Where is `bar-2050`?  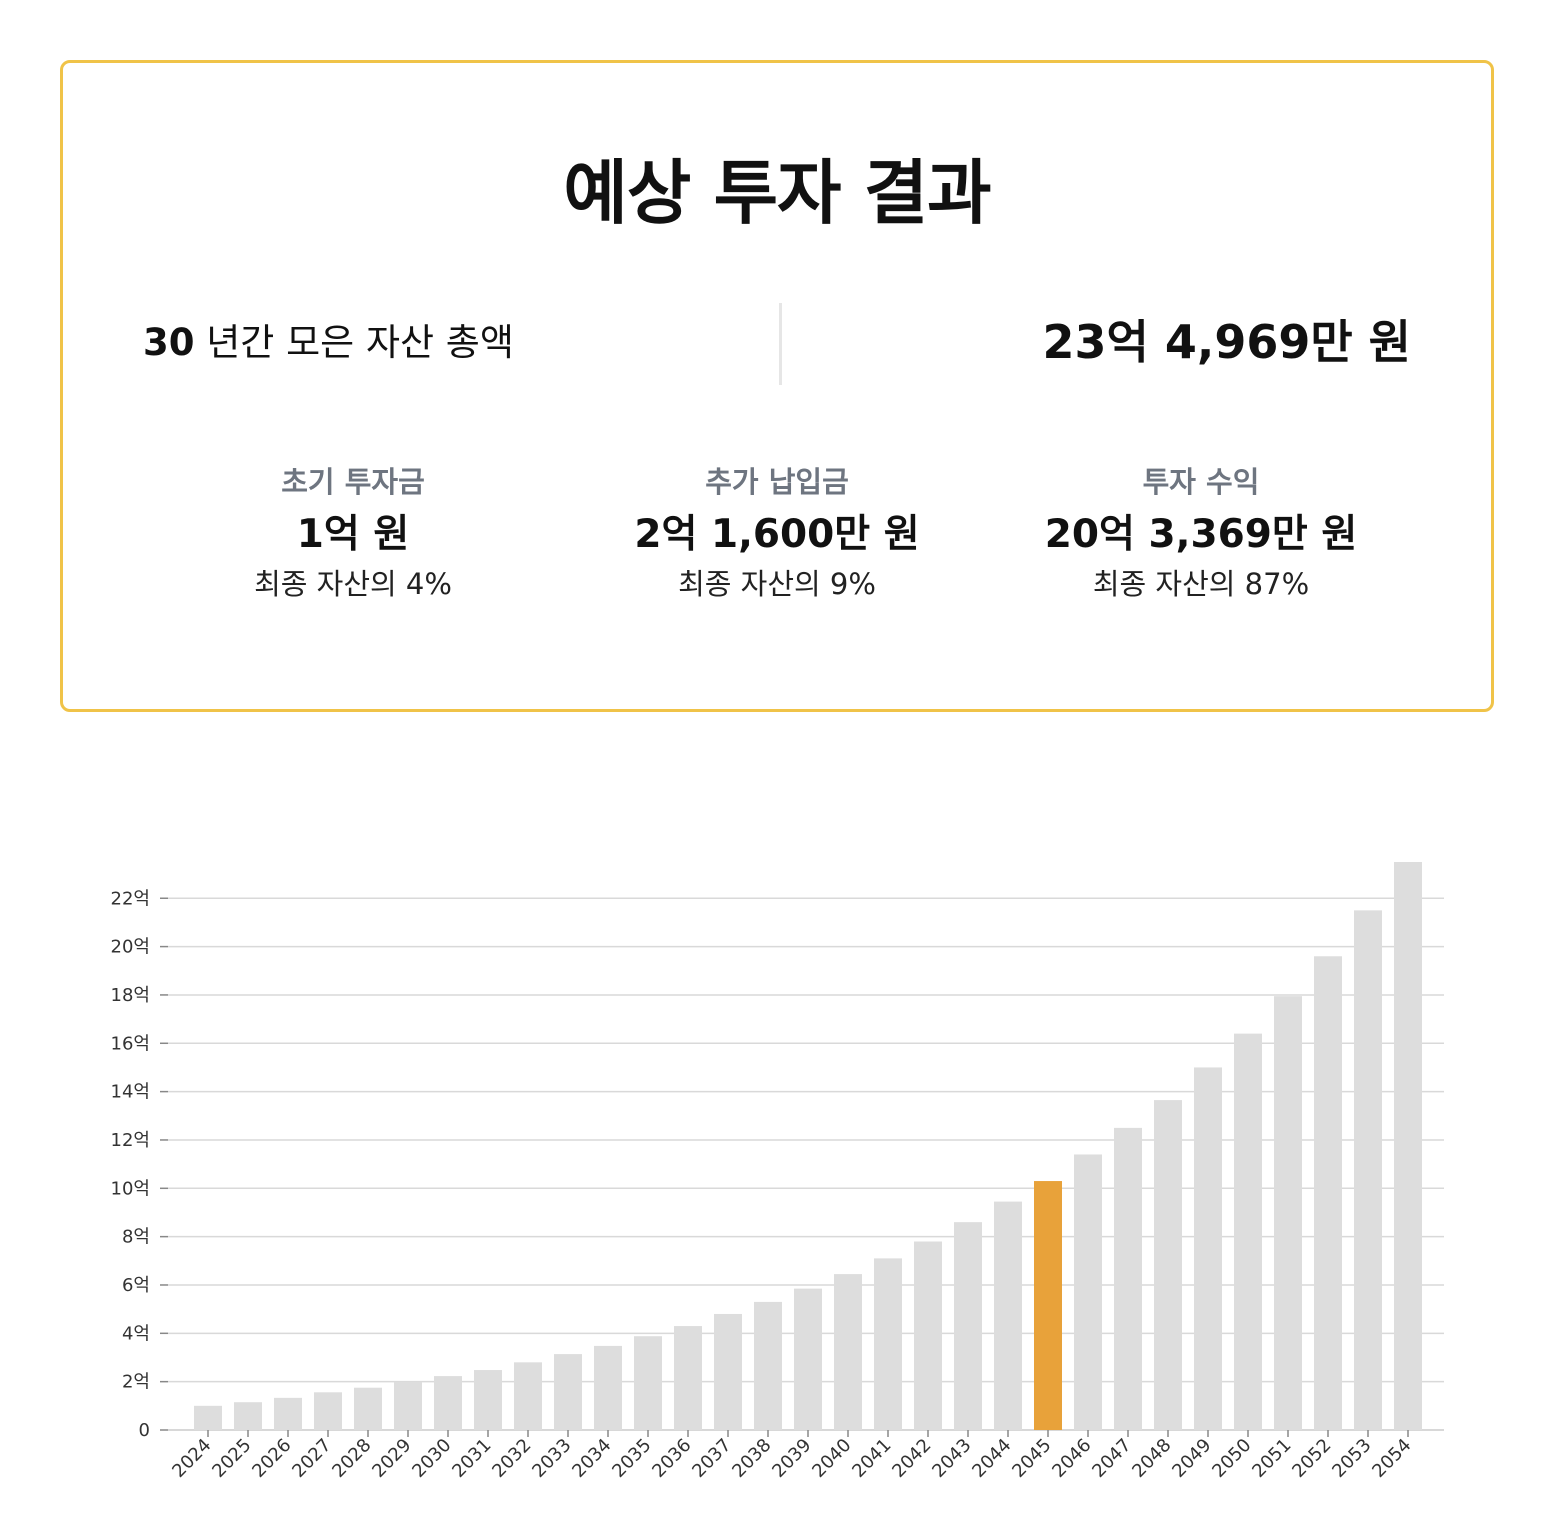 bar-2050 is located at coordinates (1248, 1231).